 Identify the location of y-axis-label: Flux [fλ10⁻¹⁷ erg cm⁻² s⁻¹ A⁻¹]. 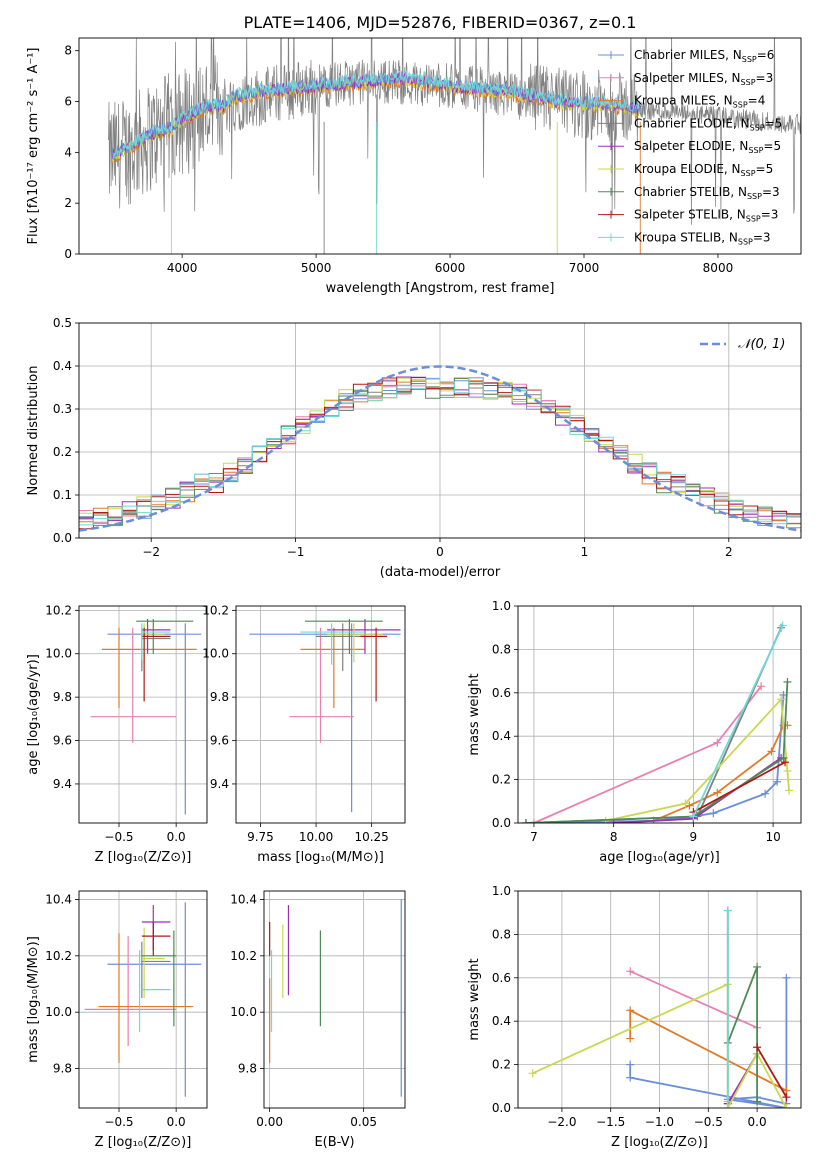
(33, 146).